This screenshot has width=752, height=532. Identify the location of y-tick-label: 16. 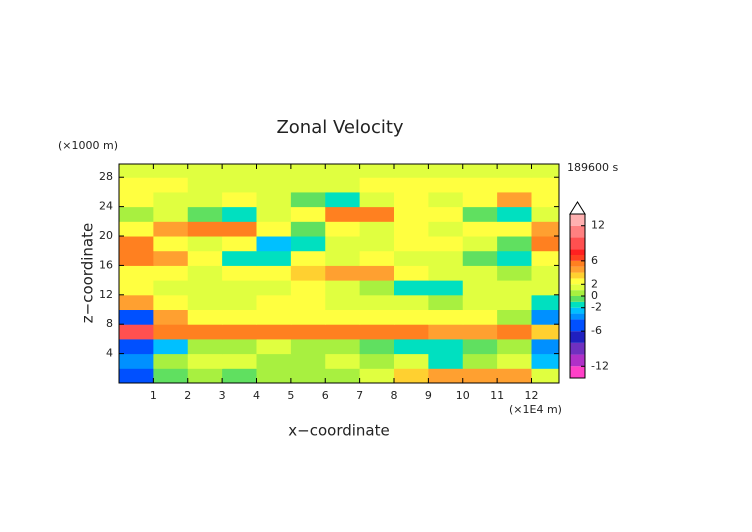
(106, 264).